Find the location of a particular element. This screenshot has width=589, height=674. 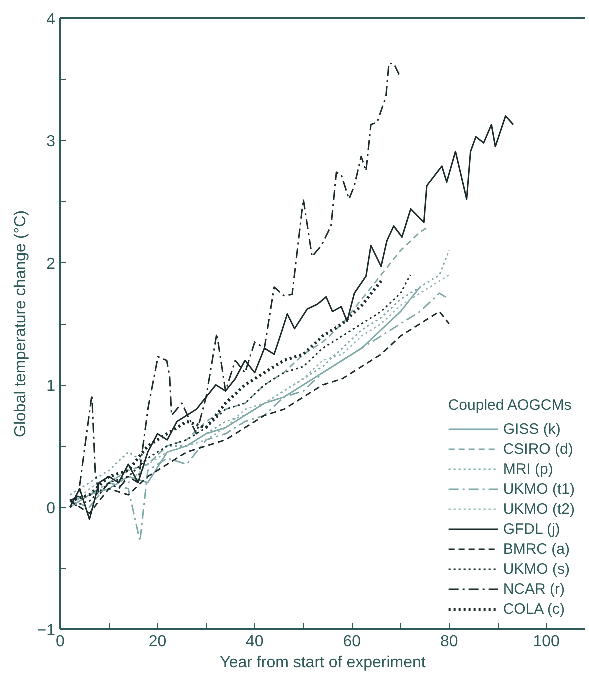

y-tick-label: 3 is located at coordinates (51, 142).